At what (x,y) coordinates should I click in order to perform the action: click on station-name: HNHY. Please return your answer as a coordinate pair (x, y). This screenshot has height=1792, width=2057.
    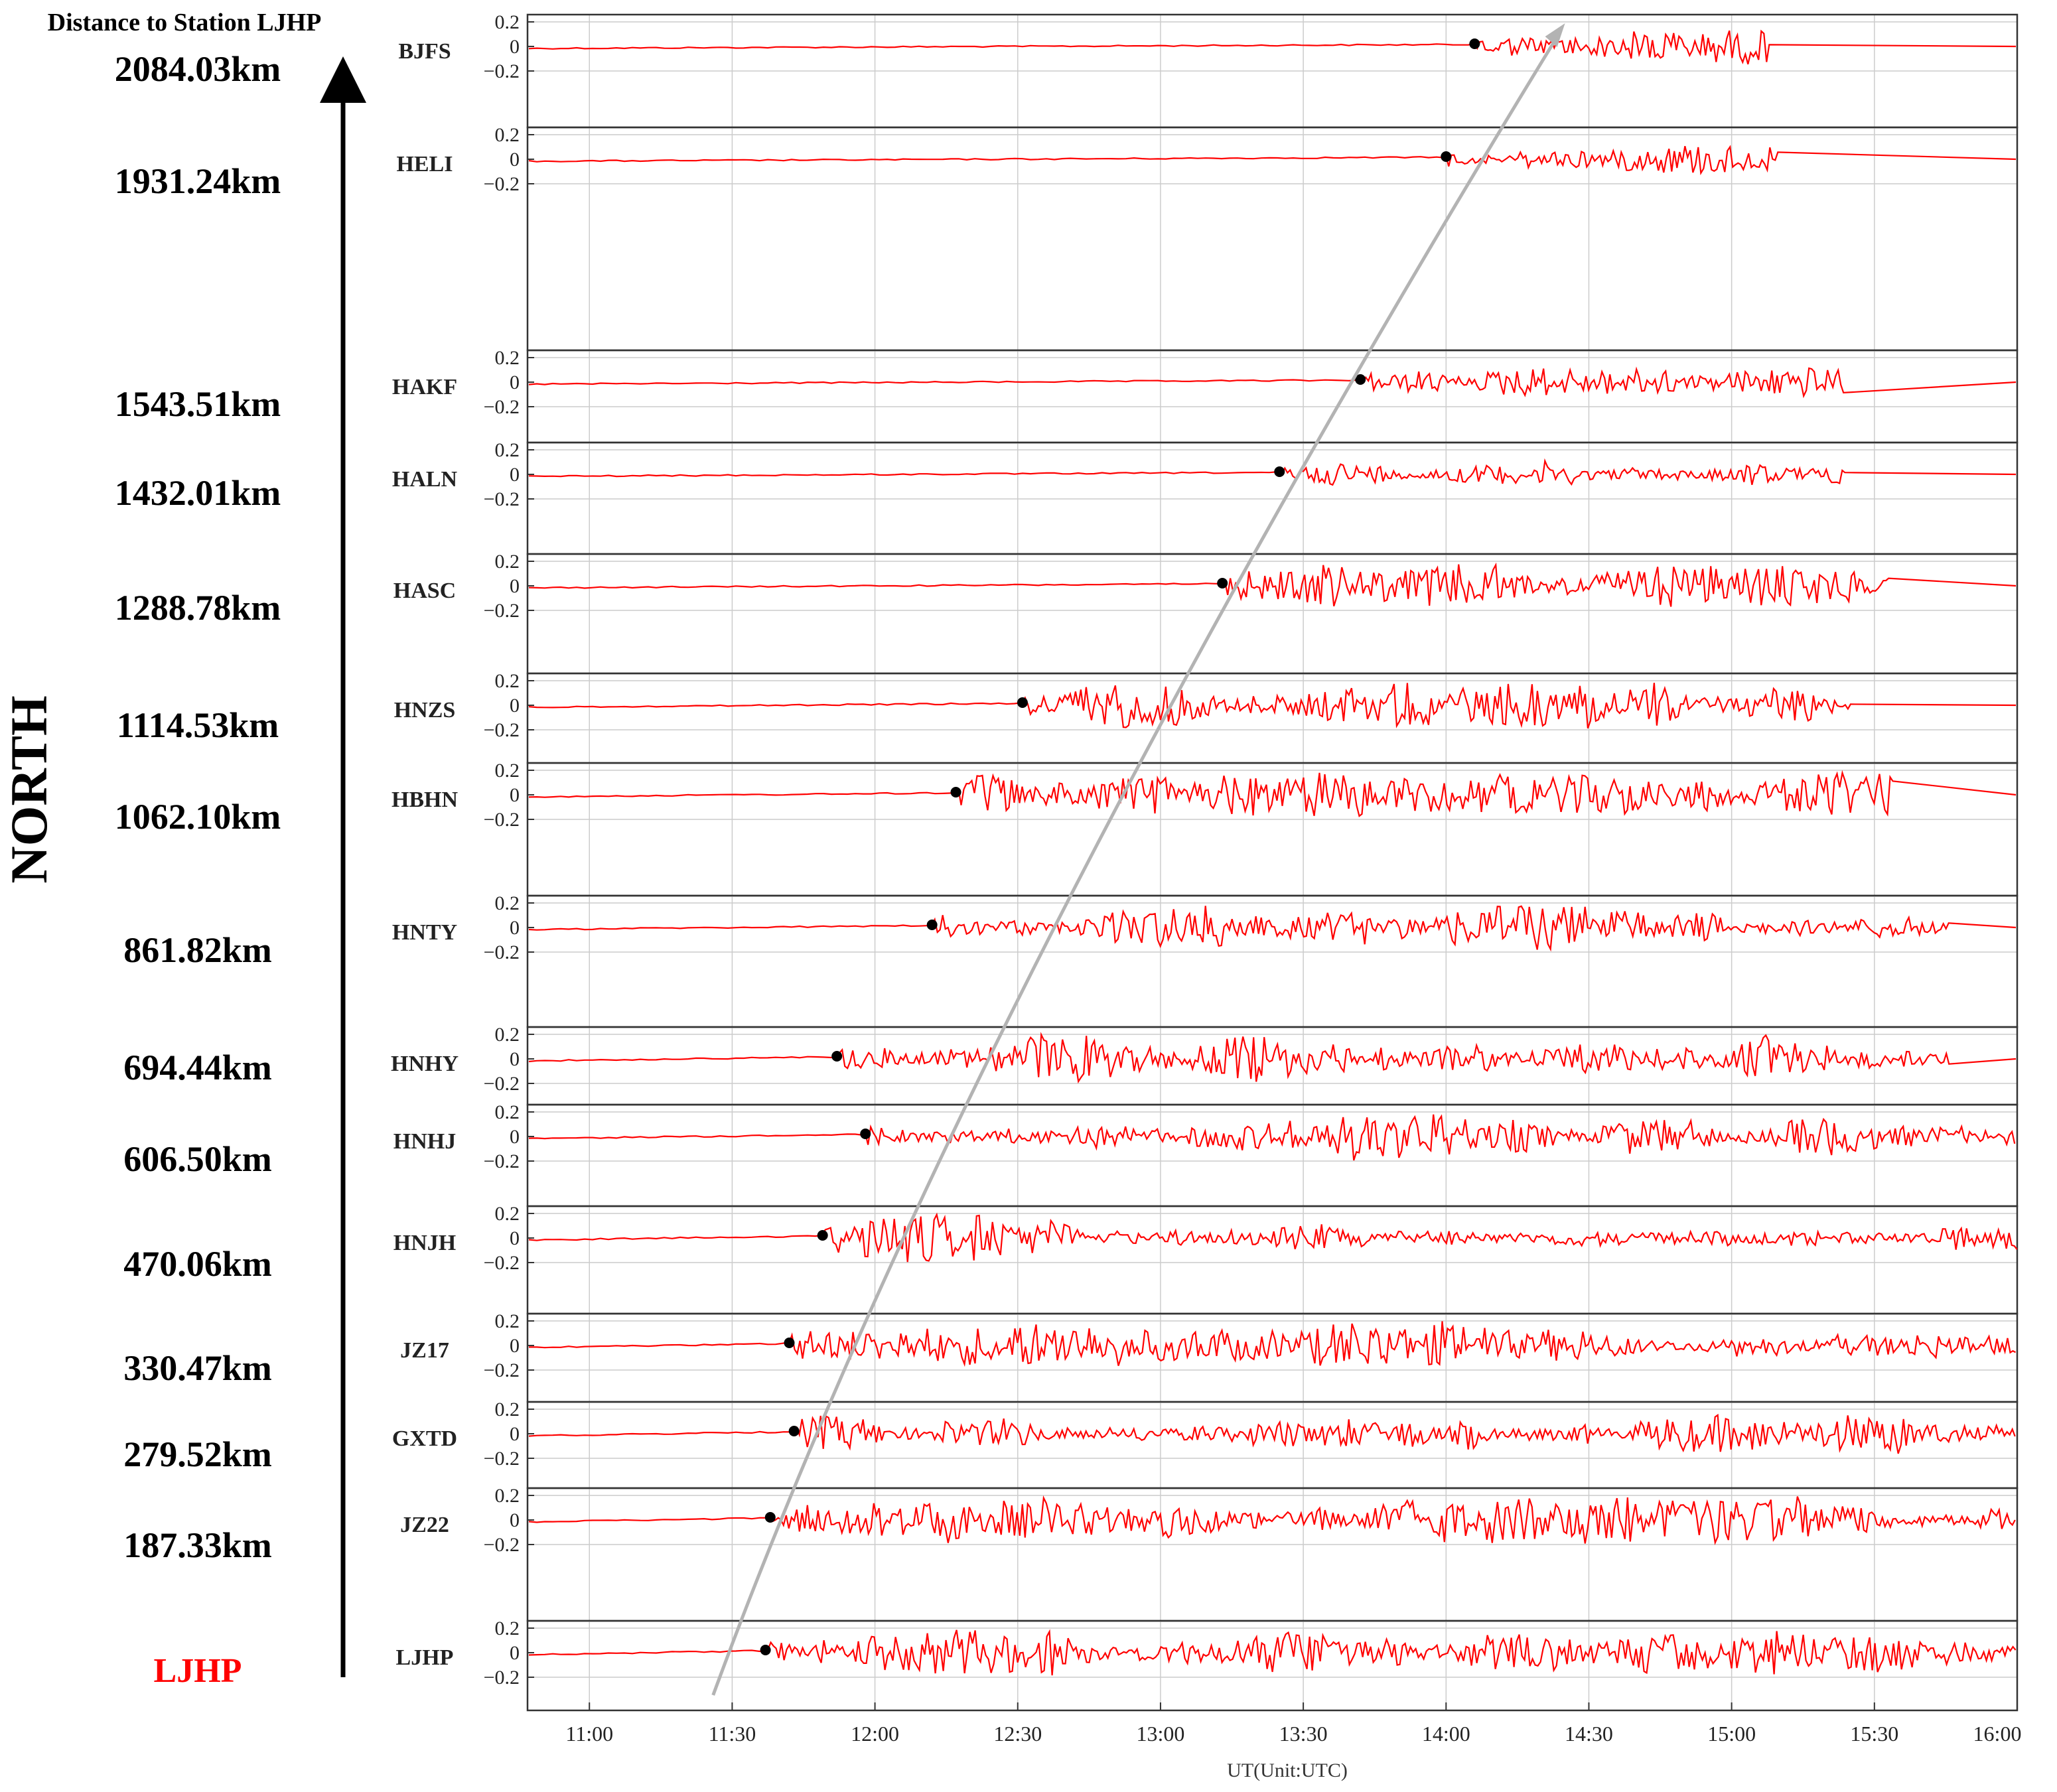
    Looking at the image, I should click on (425, 1064).